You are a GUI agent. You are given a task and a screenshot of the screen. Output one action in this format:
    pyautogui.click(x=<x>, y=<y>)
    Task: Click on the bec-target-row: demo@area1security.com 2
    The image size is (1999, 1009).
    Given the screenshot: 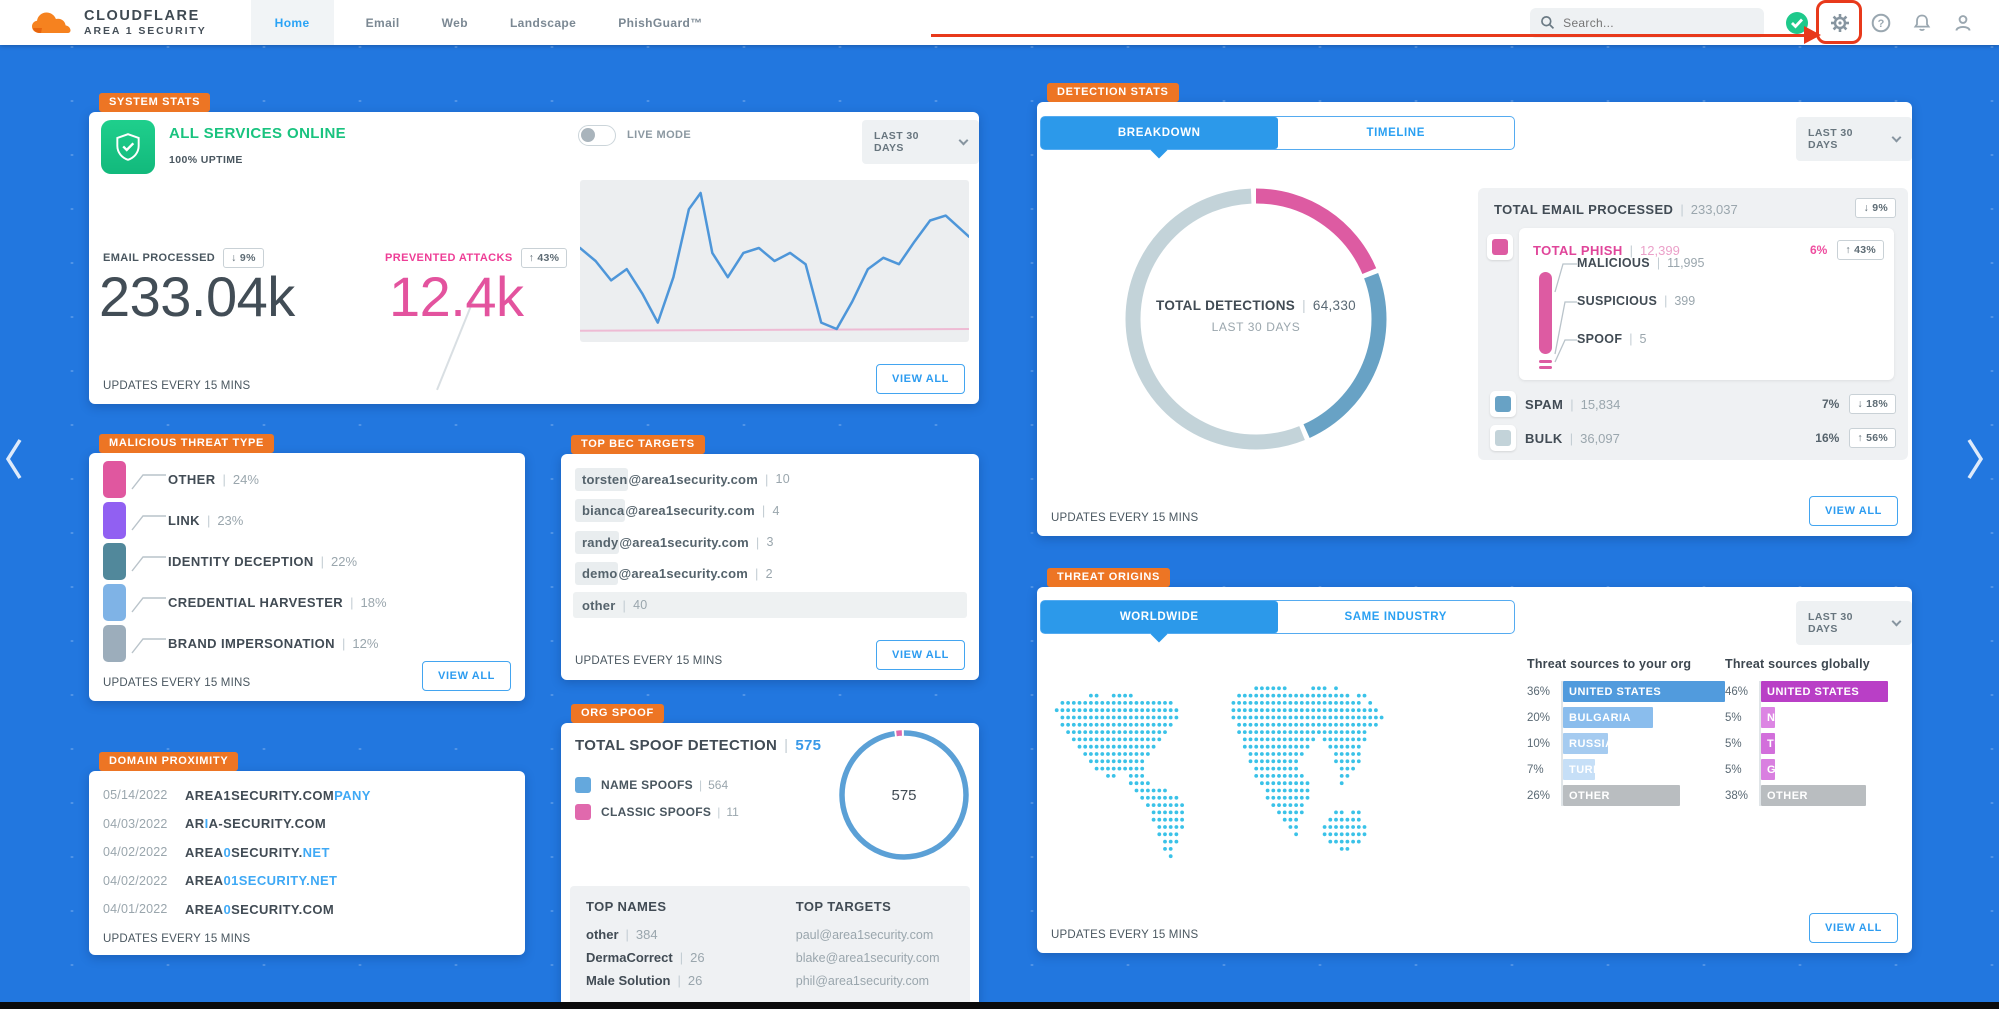 What is the action you would take?
    pyautogui.click(x=770, y=574)
    